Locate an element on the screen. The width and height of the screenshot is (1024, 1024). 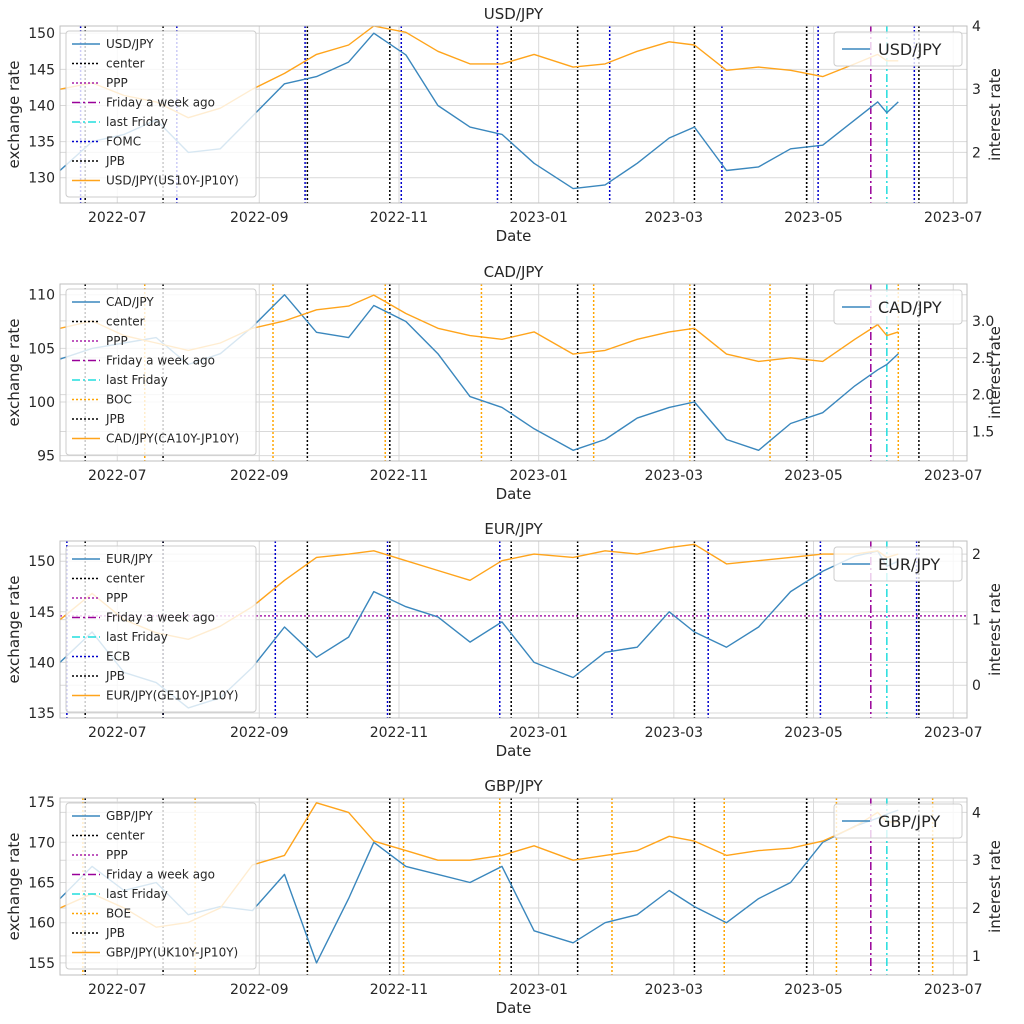
chart-title: EUR/JPY is located at coordinates (513, 529).